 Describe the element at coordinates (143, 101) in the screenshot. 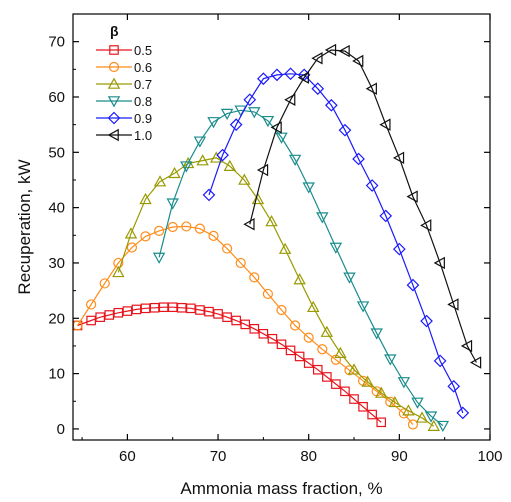

I see `legend-label: 0.8` at that location.